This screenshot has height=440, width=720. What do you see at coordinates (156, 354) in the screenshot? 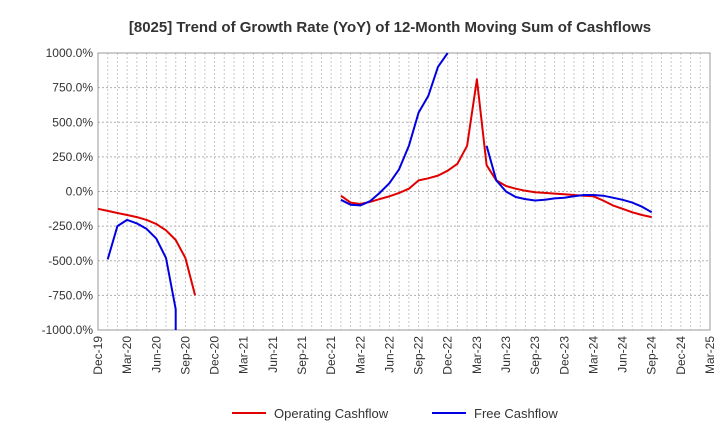
I see `x-tick-label: Jun-20` at bounding box center [156, 354].